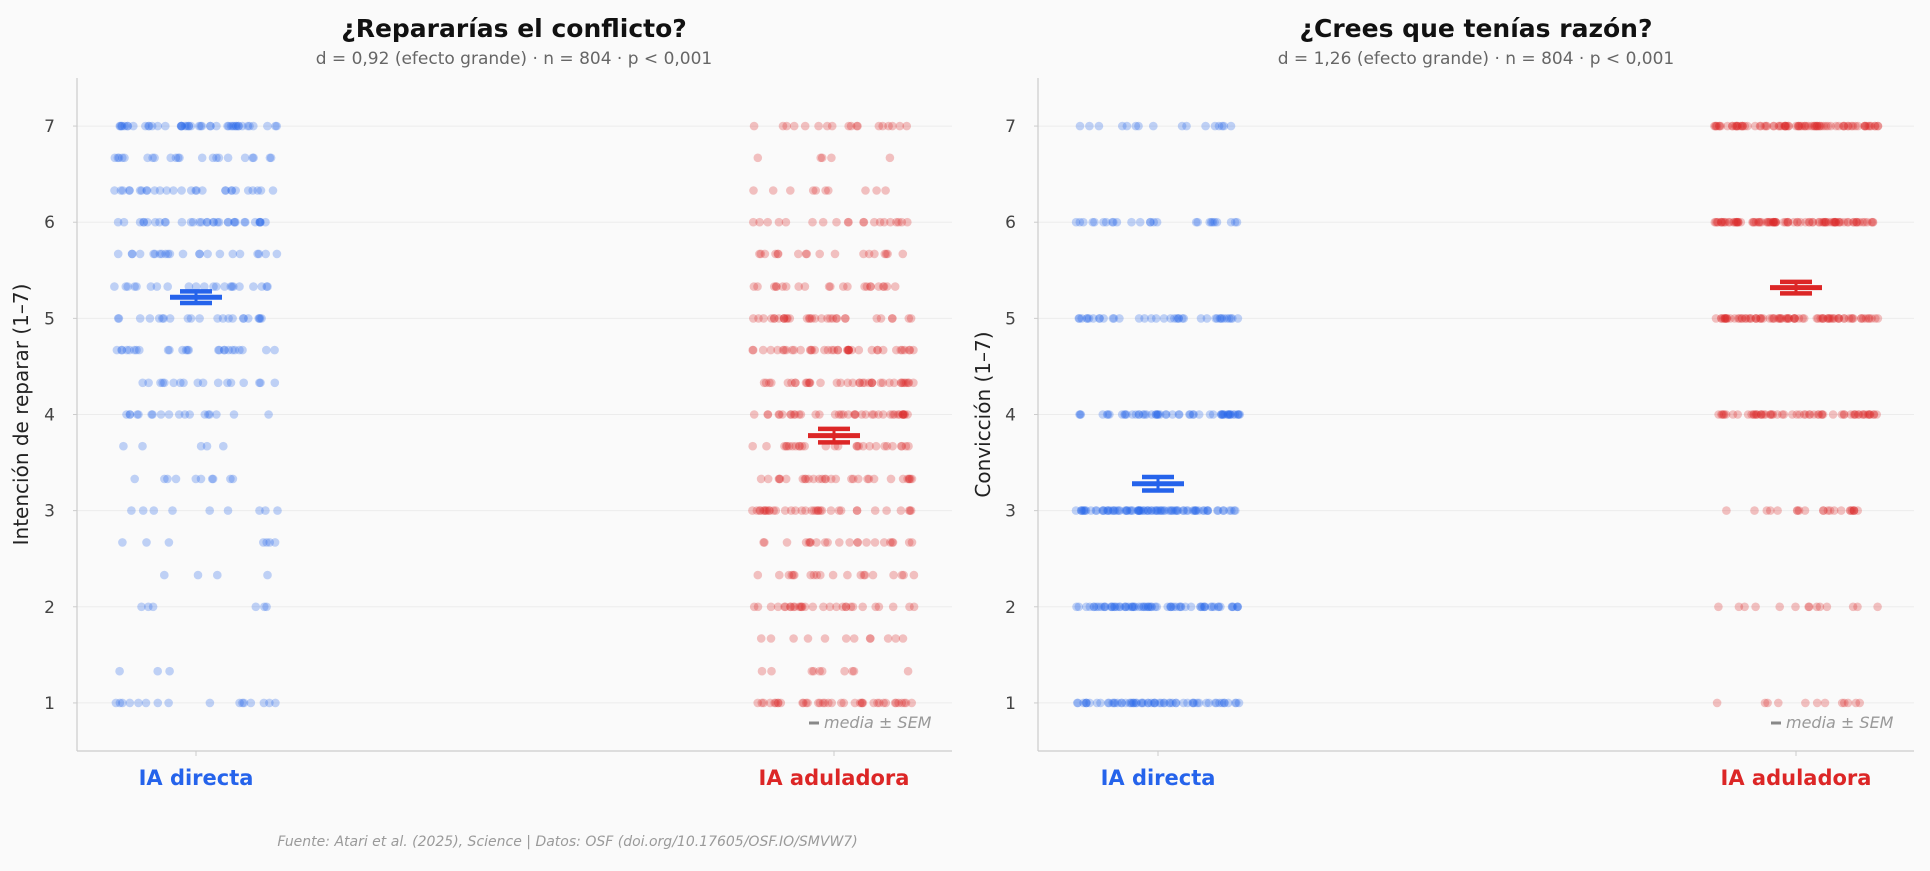 This screenshot has width=1930, height=871. I want to click on y-tick-label: 2, so click(49, 608).